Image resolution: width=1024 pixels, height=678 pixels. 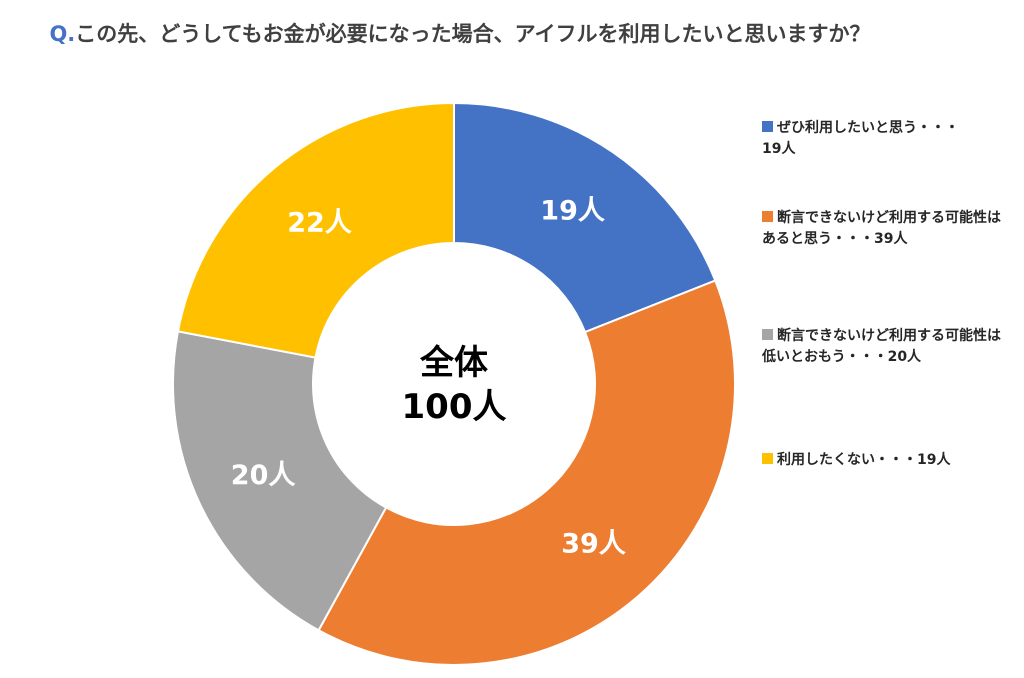 I want to click on chart-title: Q.この先、どうしてもお金が必要になった場合、アイフルを利用したいと思いますか？, so click(x=460, y=34).